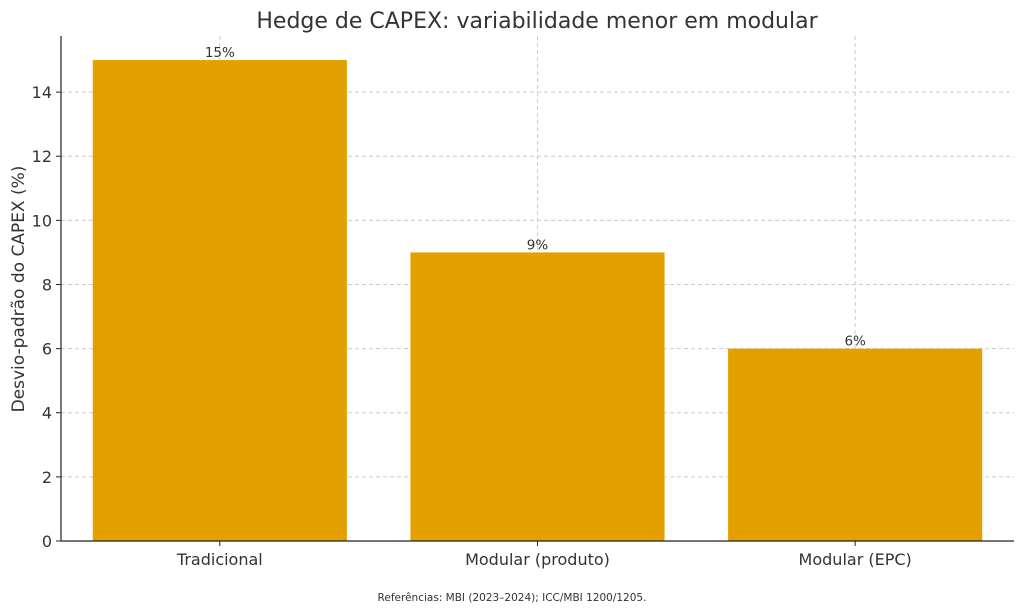  Describe the element at coordinates (855, 342) in the screenshot. I see `bar-value-label: 6%` at that location.